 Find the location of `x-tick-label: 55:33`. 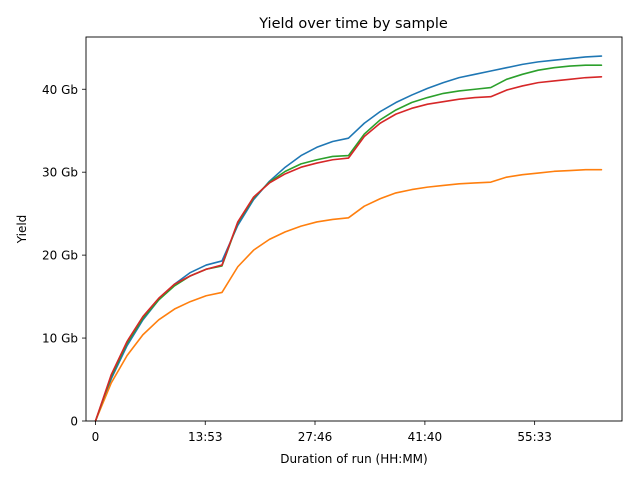

x-tick-label: 55:33 is located at coordinates (534, 437).